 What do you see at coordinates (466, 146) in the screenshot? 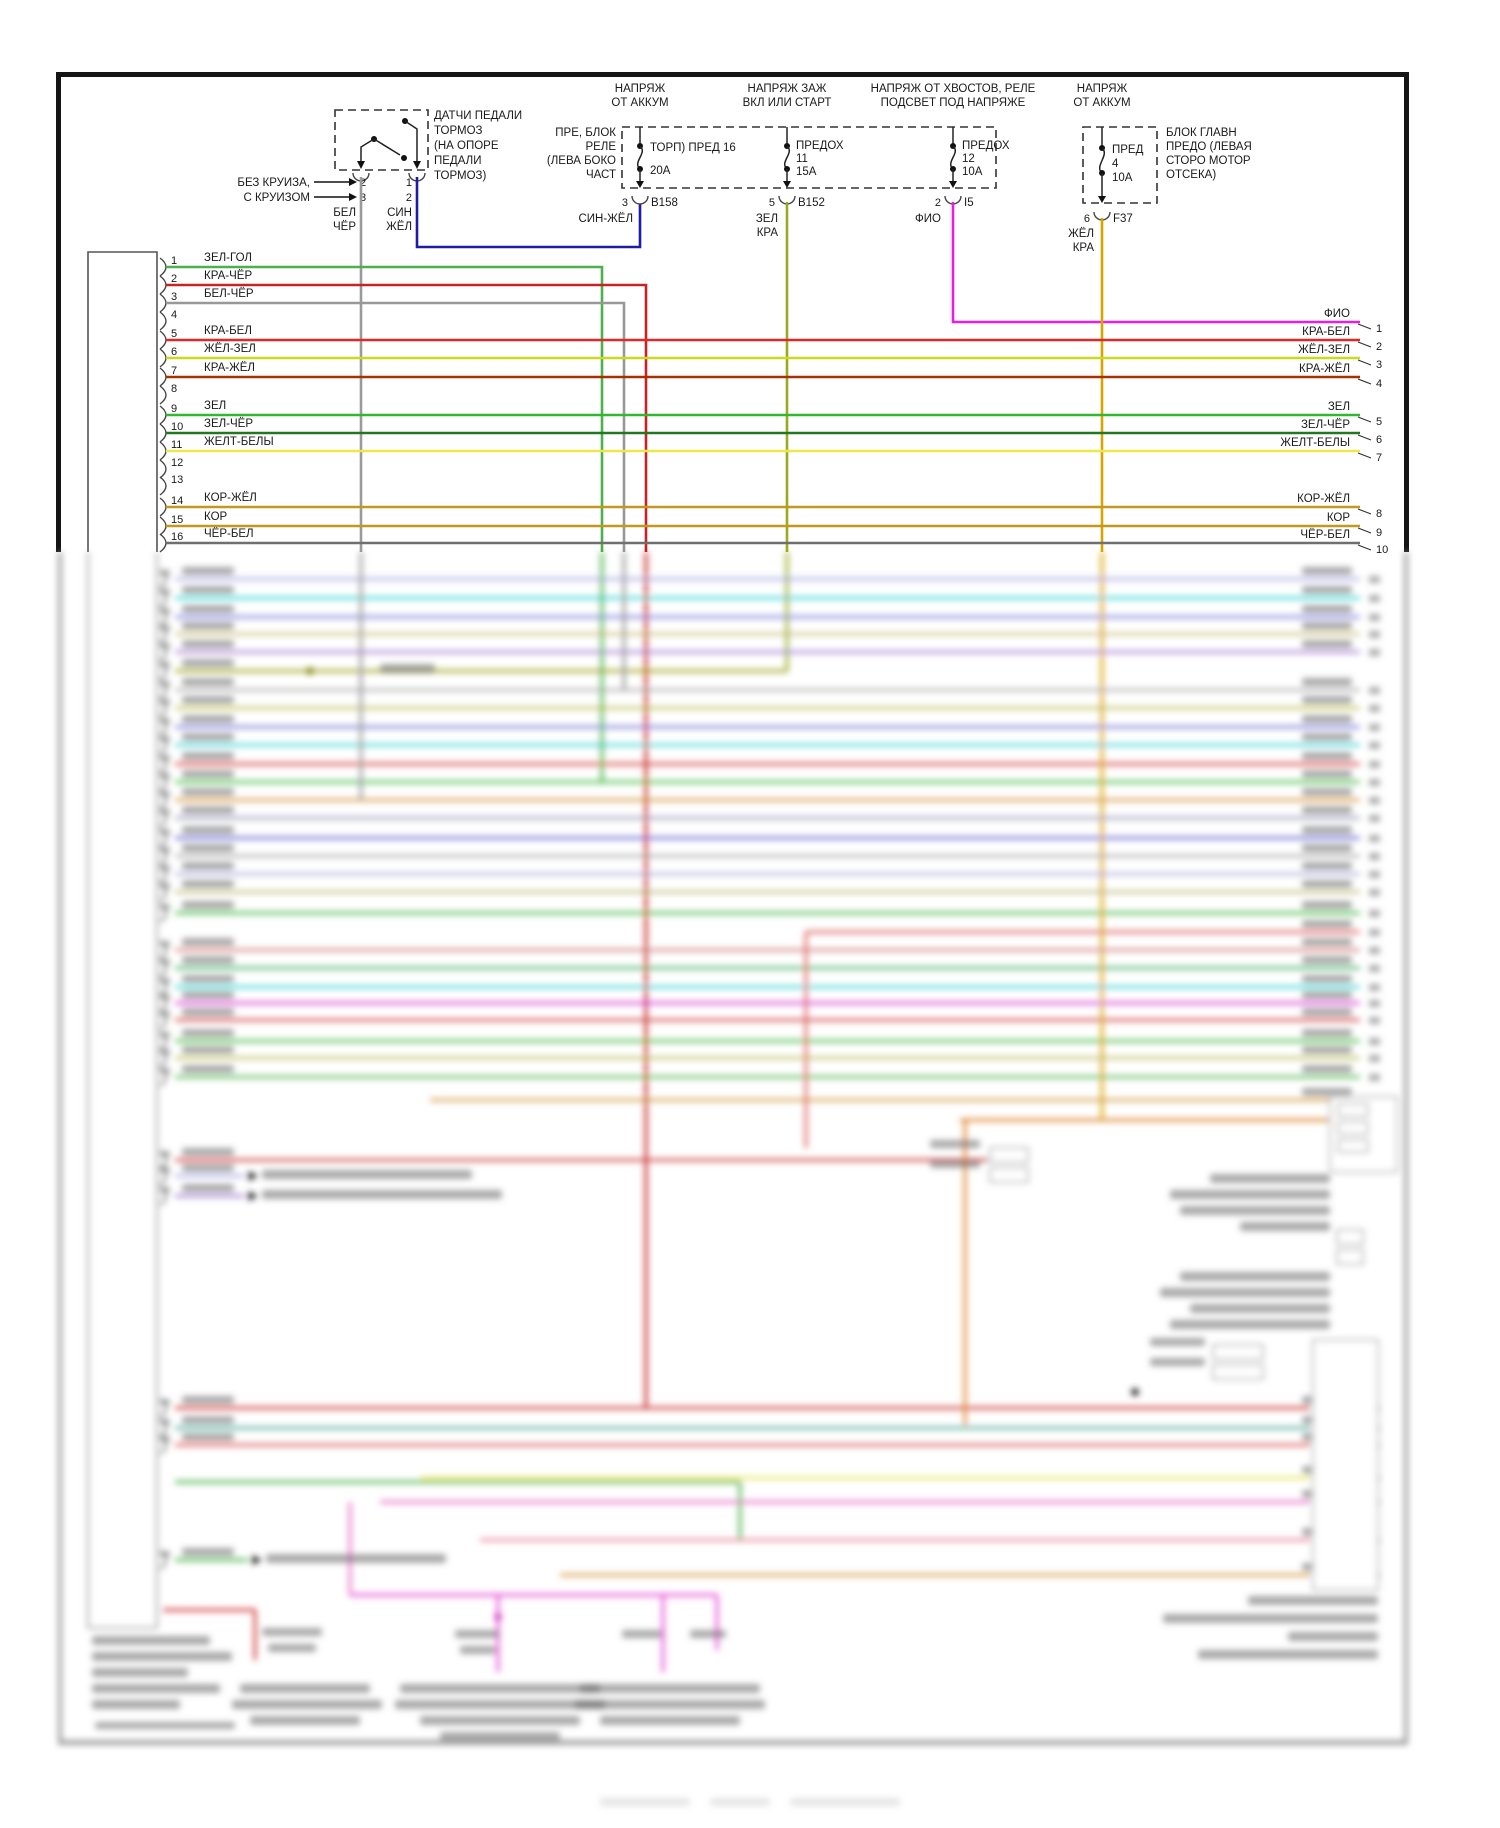
I see `svg-text: (НА ОПОРЕ` at bounding box center [466, 146].